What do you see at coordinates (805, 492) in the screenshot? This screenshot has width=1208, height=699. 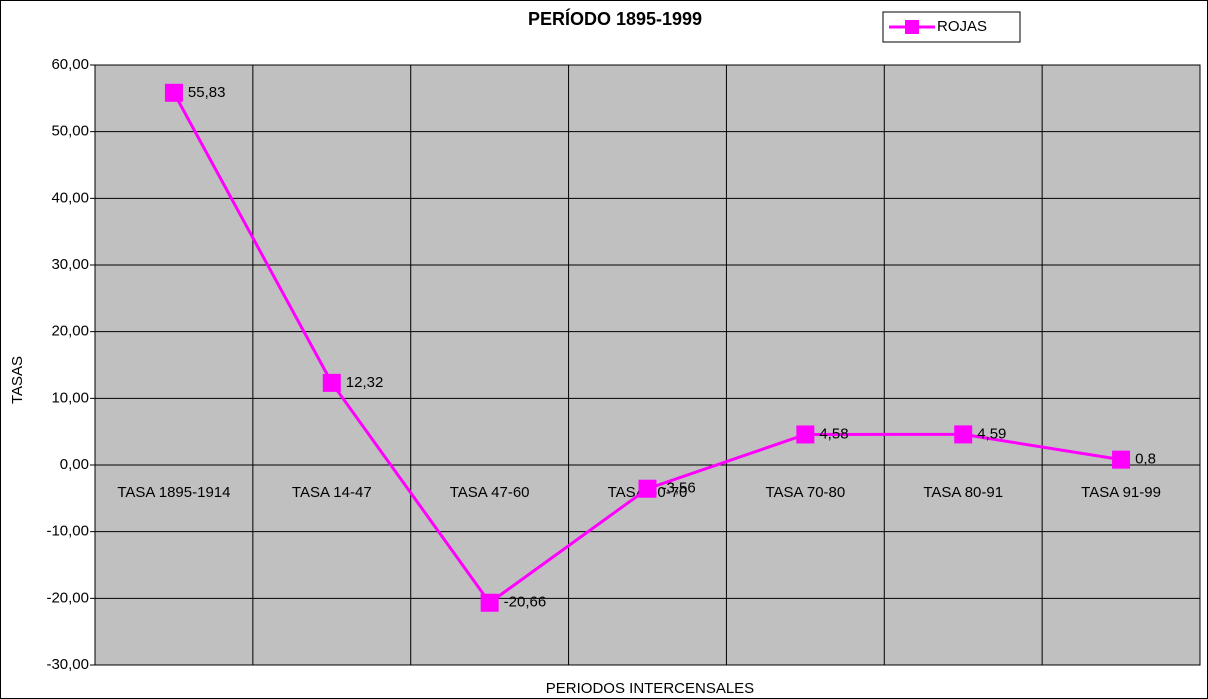 I see `x-tick-label: TASA 70-80` at bounding box center [805, 492].